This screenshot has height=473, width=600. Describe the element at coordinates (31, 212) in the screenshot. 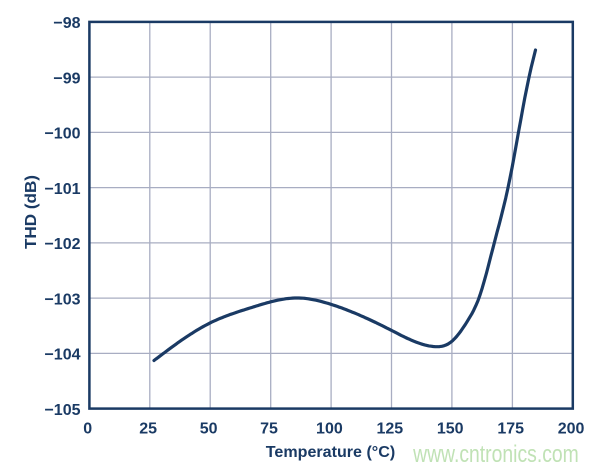

I see `svg-text: THD (dB)` at that location.